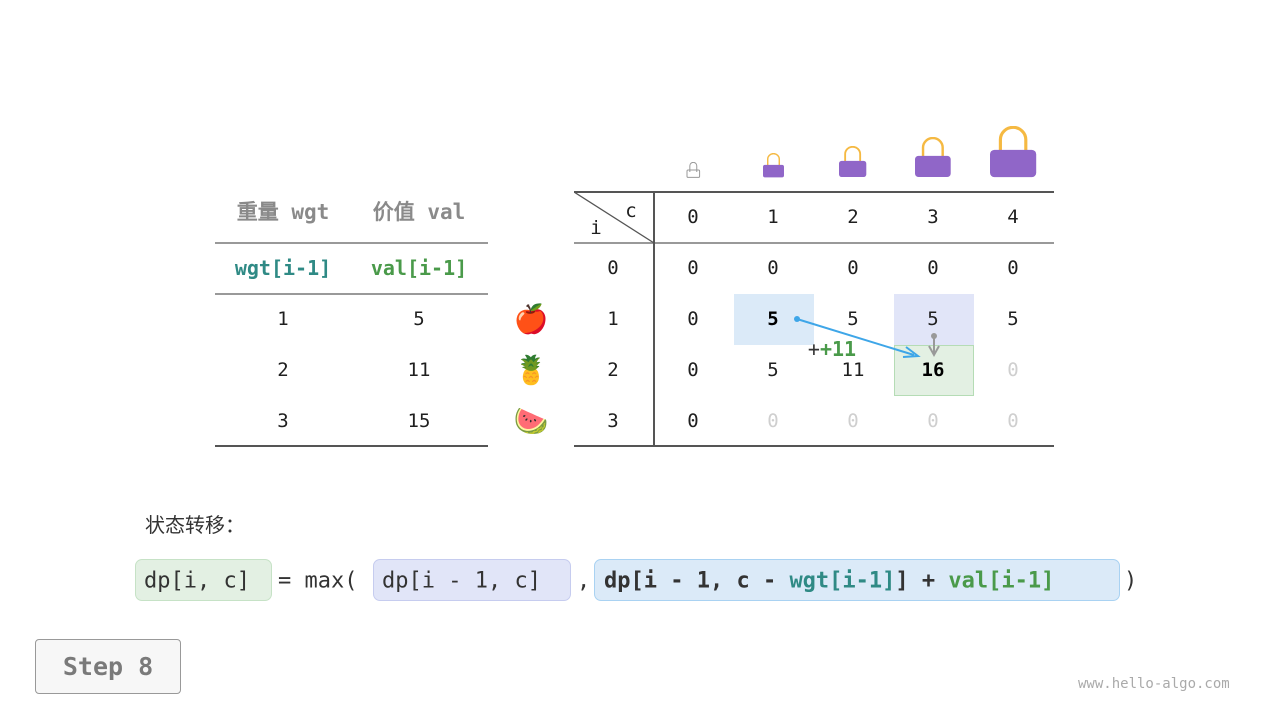 Image resolution: width=1280 pixels, height=720 pixels. Describe the element at coordinates (613, 319) in the screenshot. I see `row-header: 1` at that location.